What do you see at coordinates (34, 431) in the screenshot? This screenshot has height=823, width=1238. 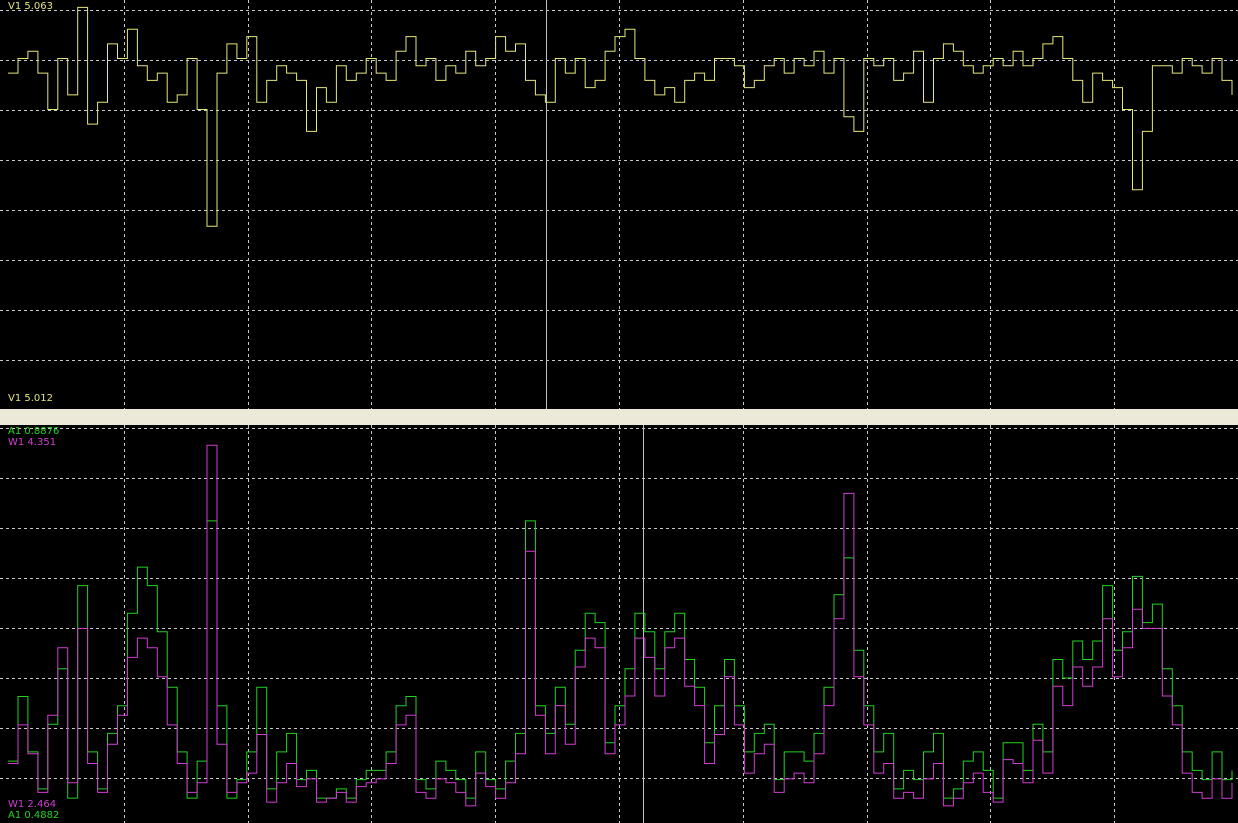 I see `a1-max-label: A1 0.8876` at bounding box center [34, 431].